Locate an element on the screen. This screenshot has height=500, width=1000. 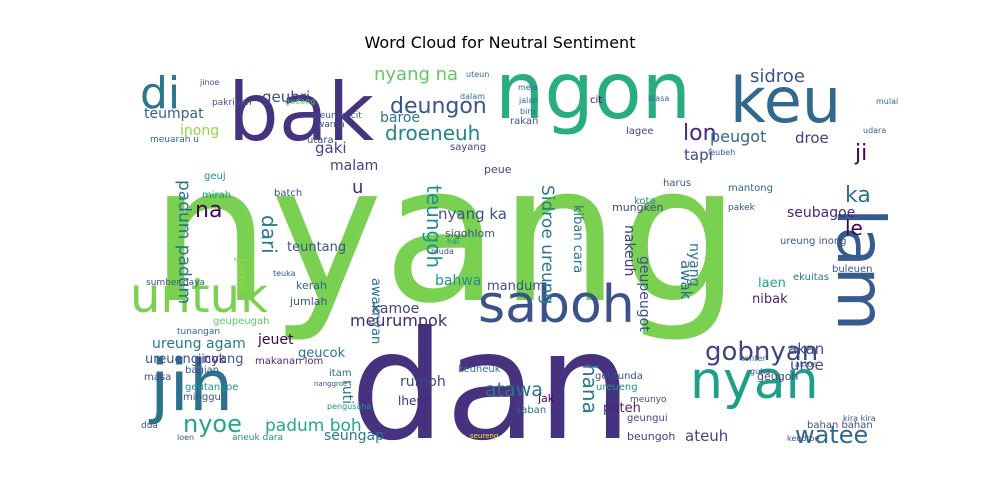
word: teungoh is located at coordinates (434, 226).